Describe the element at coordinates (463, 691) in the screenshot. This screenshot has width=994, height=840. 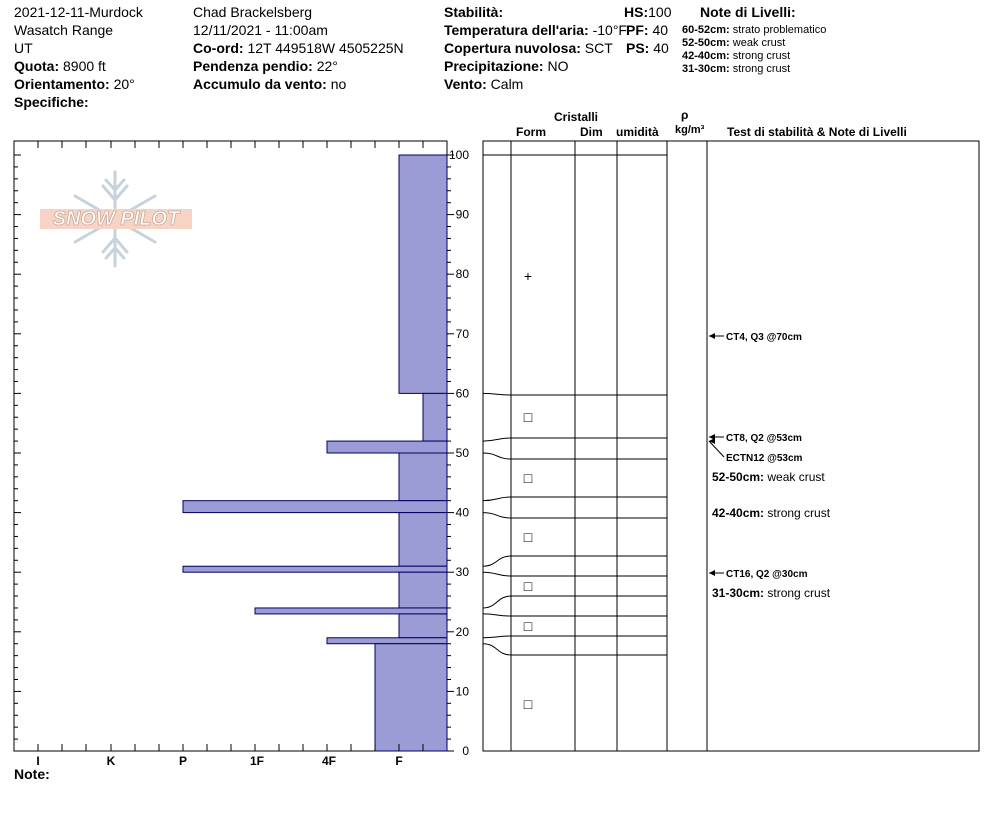
I see `y-tick-label: 10` at that location.